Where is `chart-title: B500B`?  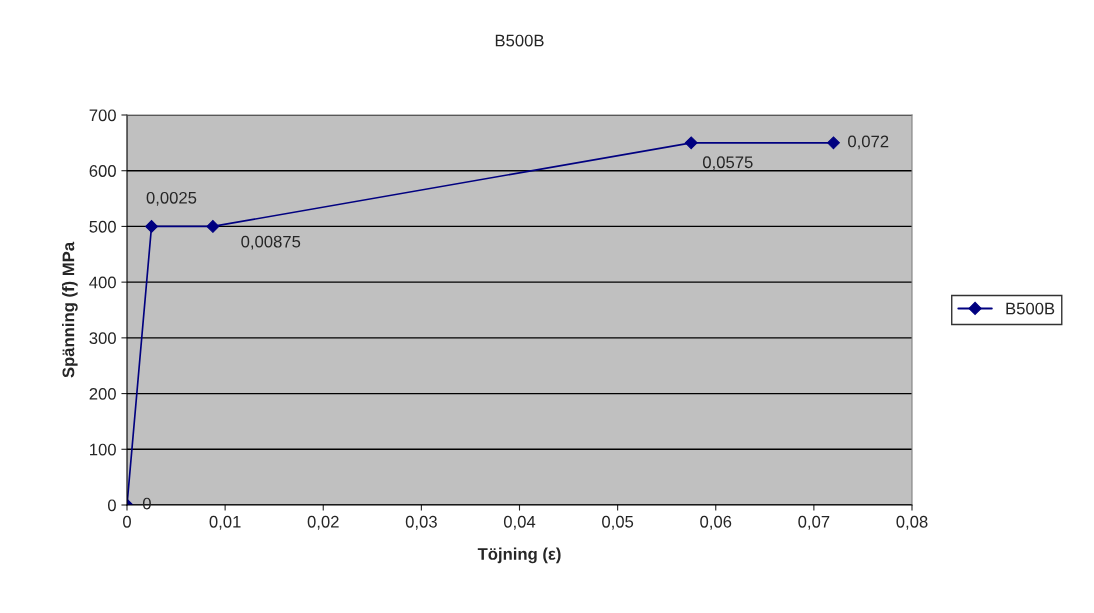
chart-title: B500B is located at coordinates (519, 40).